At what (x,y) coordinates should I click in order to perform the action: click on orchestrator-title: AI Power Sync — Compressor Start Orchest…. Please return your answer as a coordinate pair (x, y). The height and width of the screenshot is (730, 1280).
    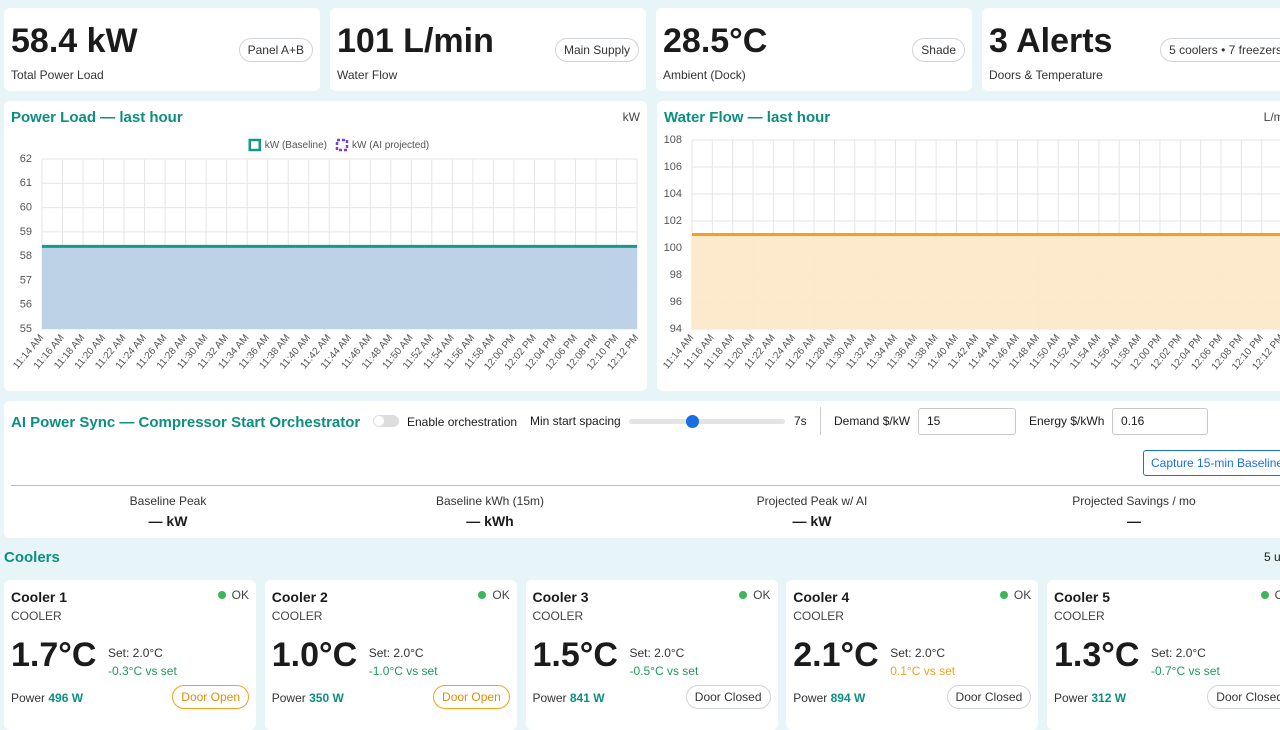
    Looking at the image, I should click on (186, 422).